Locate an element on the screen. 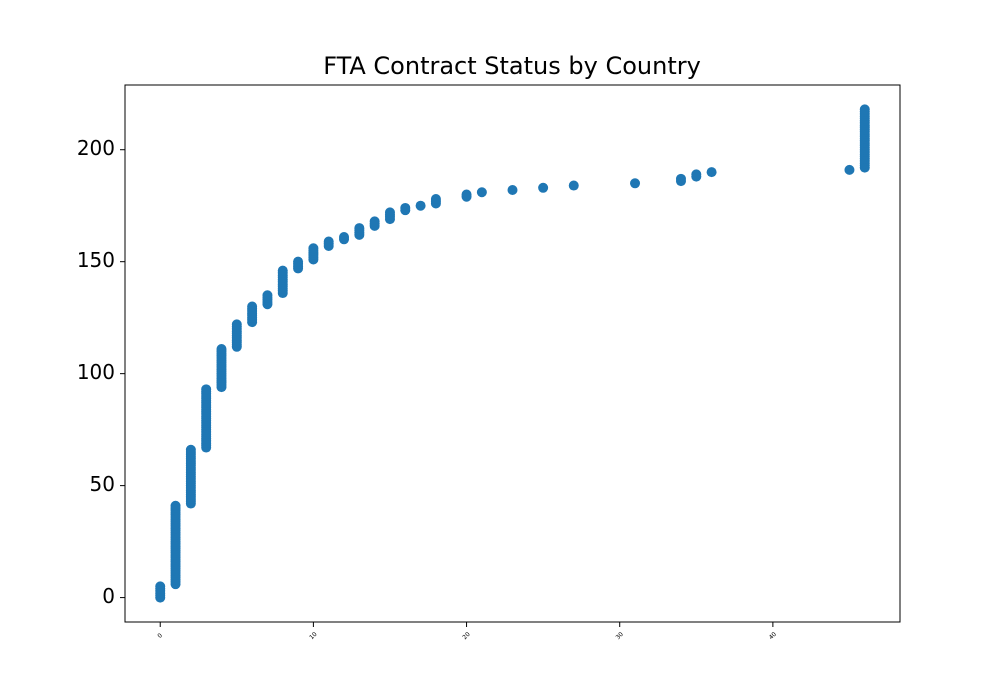 This screenshot has width=1000, height=700. x-tick-label: 40 is located at coordinates (773, 636).